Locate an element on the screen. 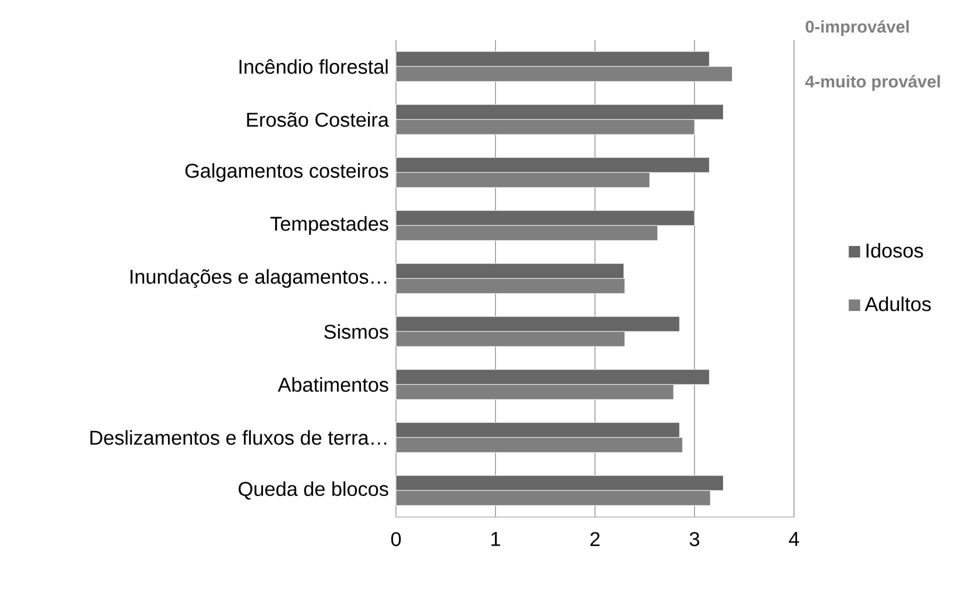  y-tick-label: Incêndio florestal is located at coordinates (314, 66).